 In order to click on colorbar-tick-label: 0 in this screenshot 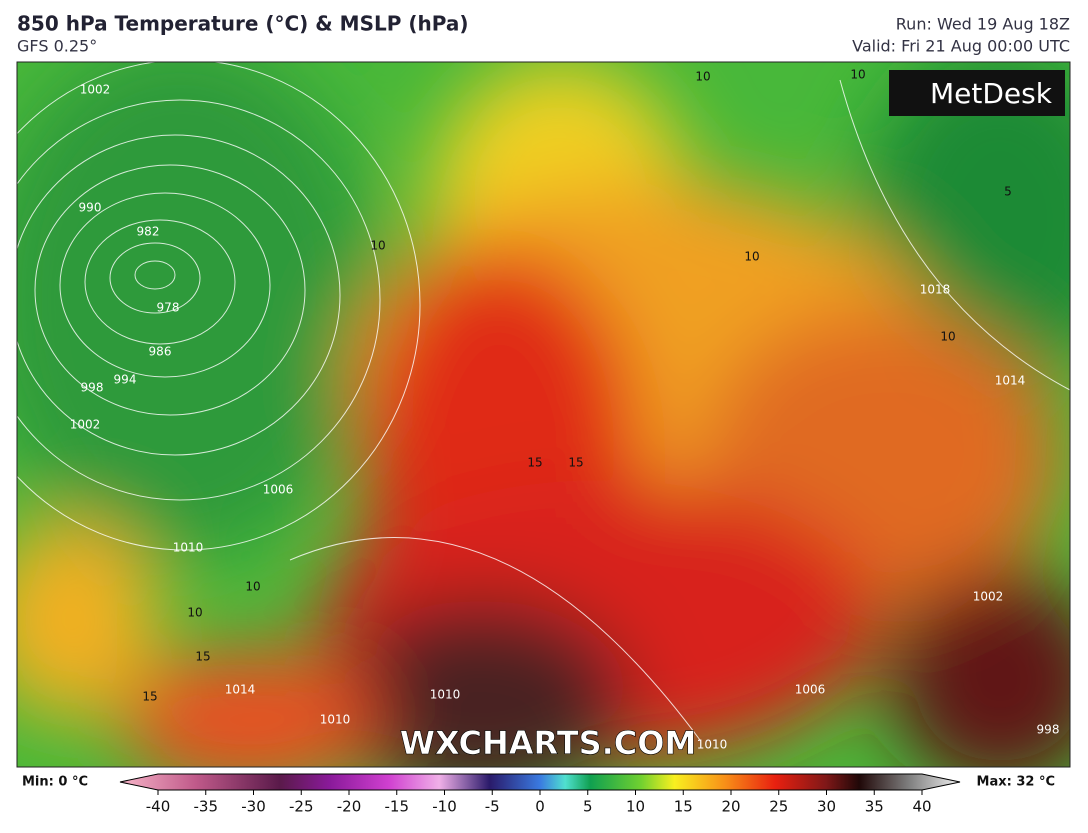, I will do `click(540, 807)`.